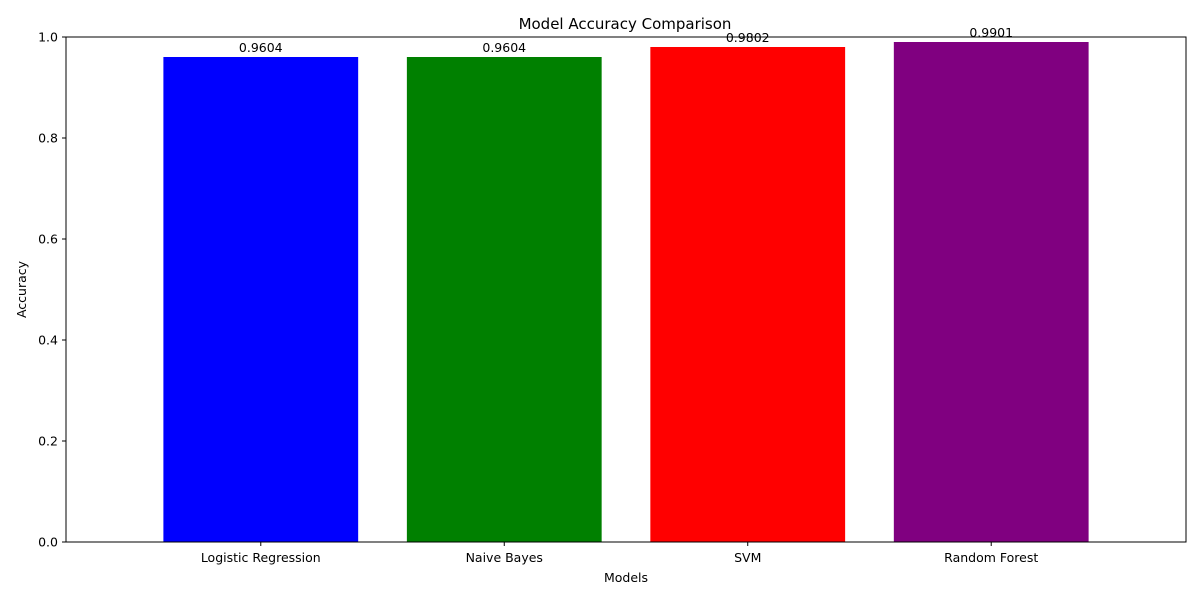 This screenshot has height=604, width=1200. What do you see at coordinates (991, 32) in the screenshot?
I see `data-label-random-forest: 0.9901` at bounding box center [991, 32].